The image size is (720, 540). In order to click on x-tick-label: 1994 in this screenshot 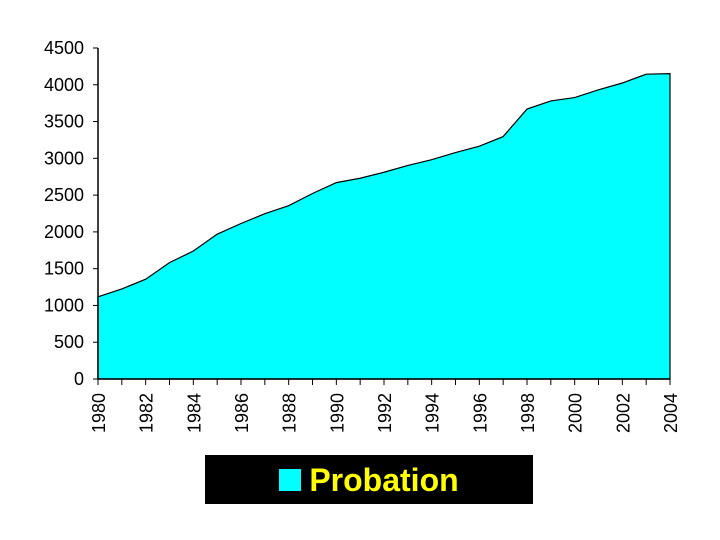, I will do `click(433, 413)`.